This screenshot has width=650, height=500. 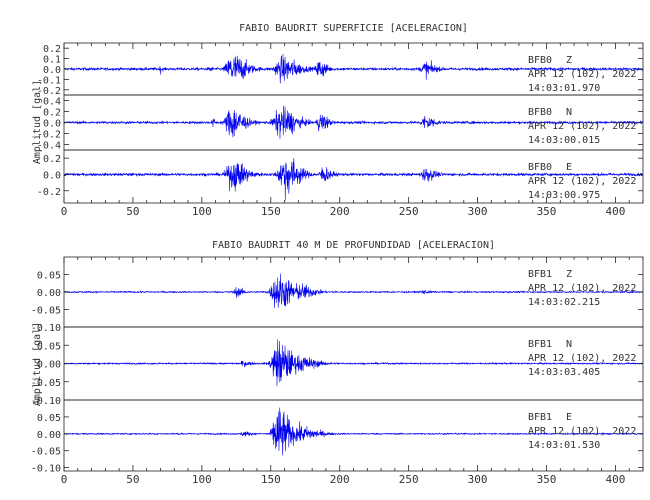 I want to click on chart-title: FABIO BAUDRIT SUPERFICIE [ACELERACION], so click(x=353, y=28).